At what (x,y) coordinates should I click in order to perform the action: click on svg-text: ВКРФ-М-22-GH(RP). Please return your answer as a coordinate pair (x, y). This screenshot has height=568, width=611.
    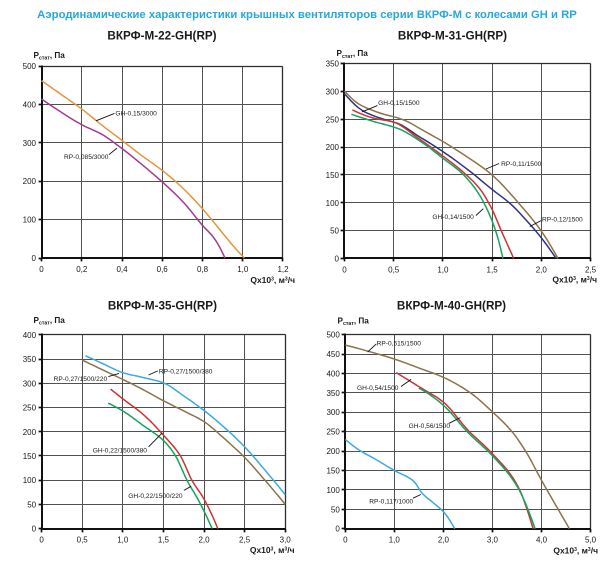
    Looking at the image, I should click on (161, 35).